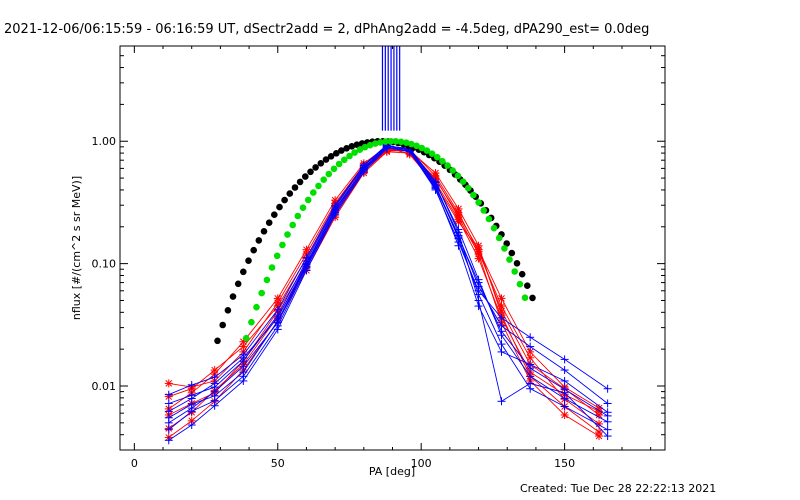 The image size is (800, 500). Describe the element at coordinates (564, 463) in the screenshot. I see `x-tick-label: 150` at that location.